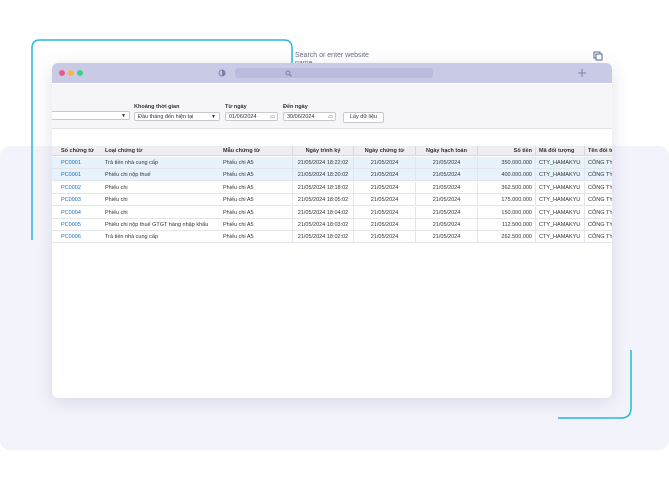 This screenshot has width=669, height=489. I want to click on table-cell: 400.000.000, so click(506, 175).